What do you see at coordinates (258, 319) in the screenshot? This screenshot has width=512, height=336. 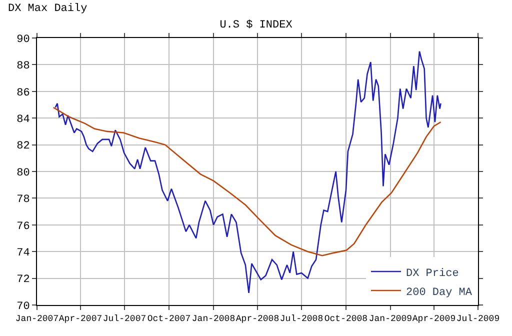 I see `x-tick-label: Apr-2008` at bounding box center [258, 319].